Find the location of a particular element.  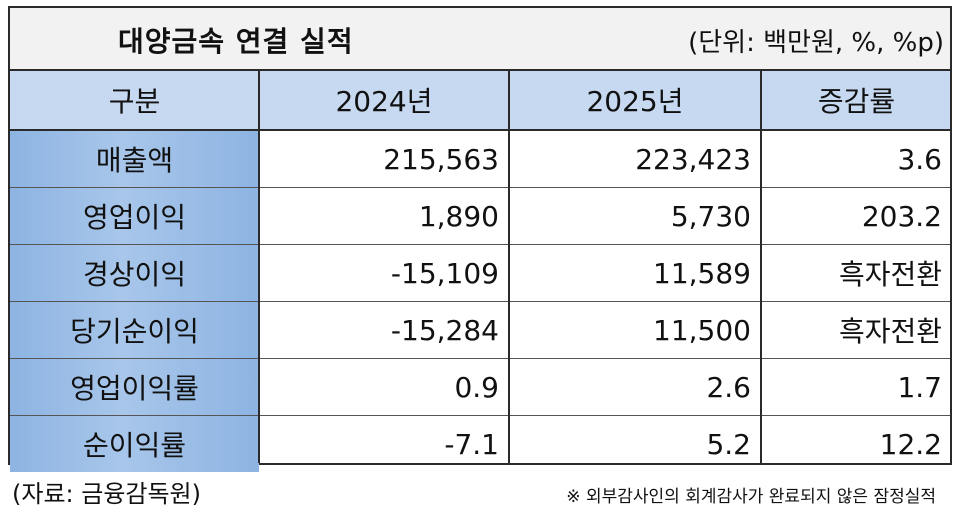

value-2024: -15,284 is located at coordinates (444, 330).